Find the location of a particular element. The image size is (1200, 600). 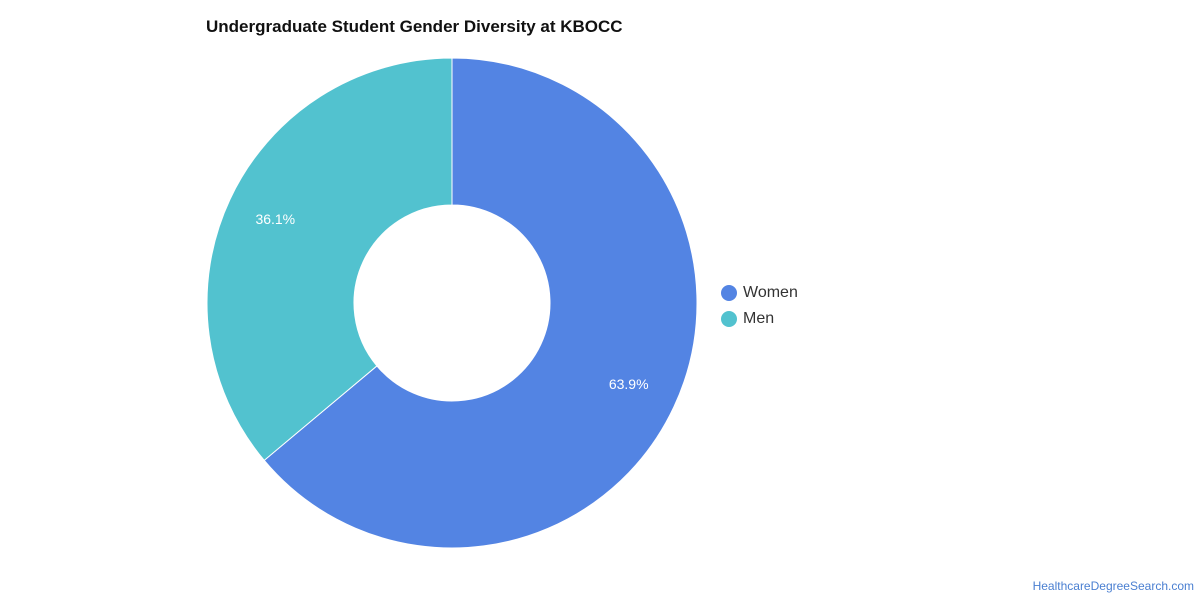

legend-label-women: Women is located at coordinates (770, 292).